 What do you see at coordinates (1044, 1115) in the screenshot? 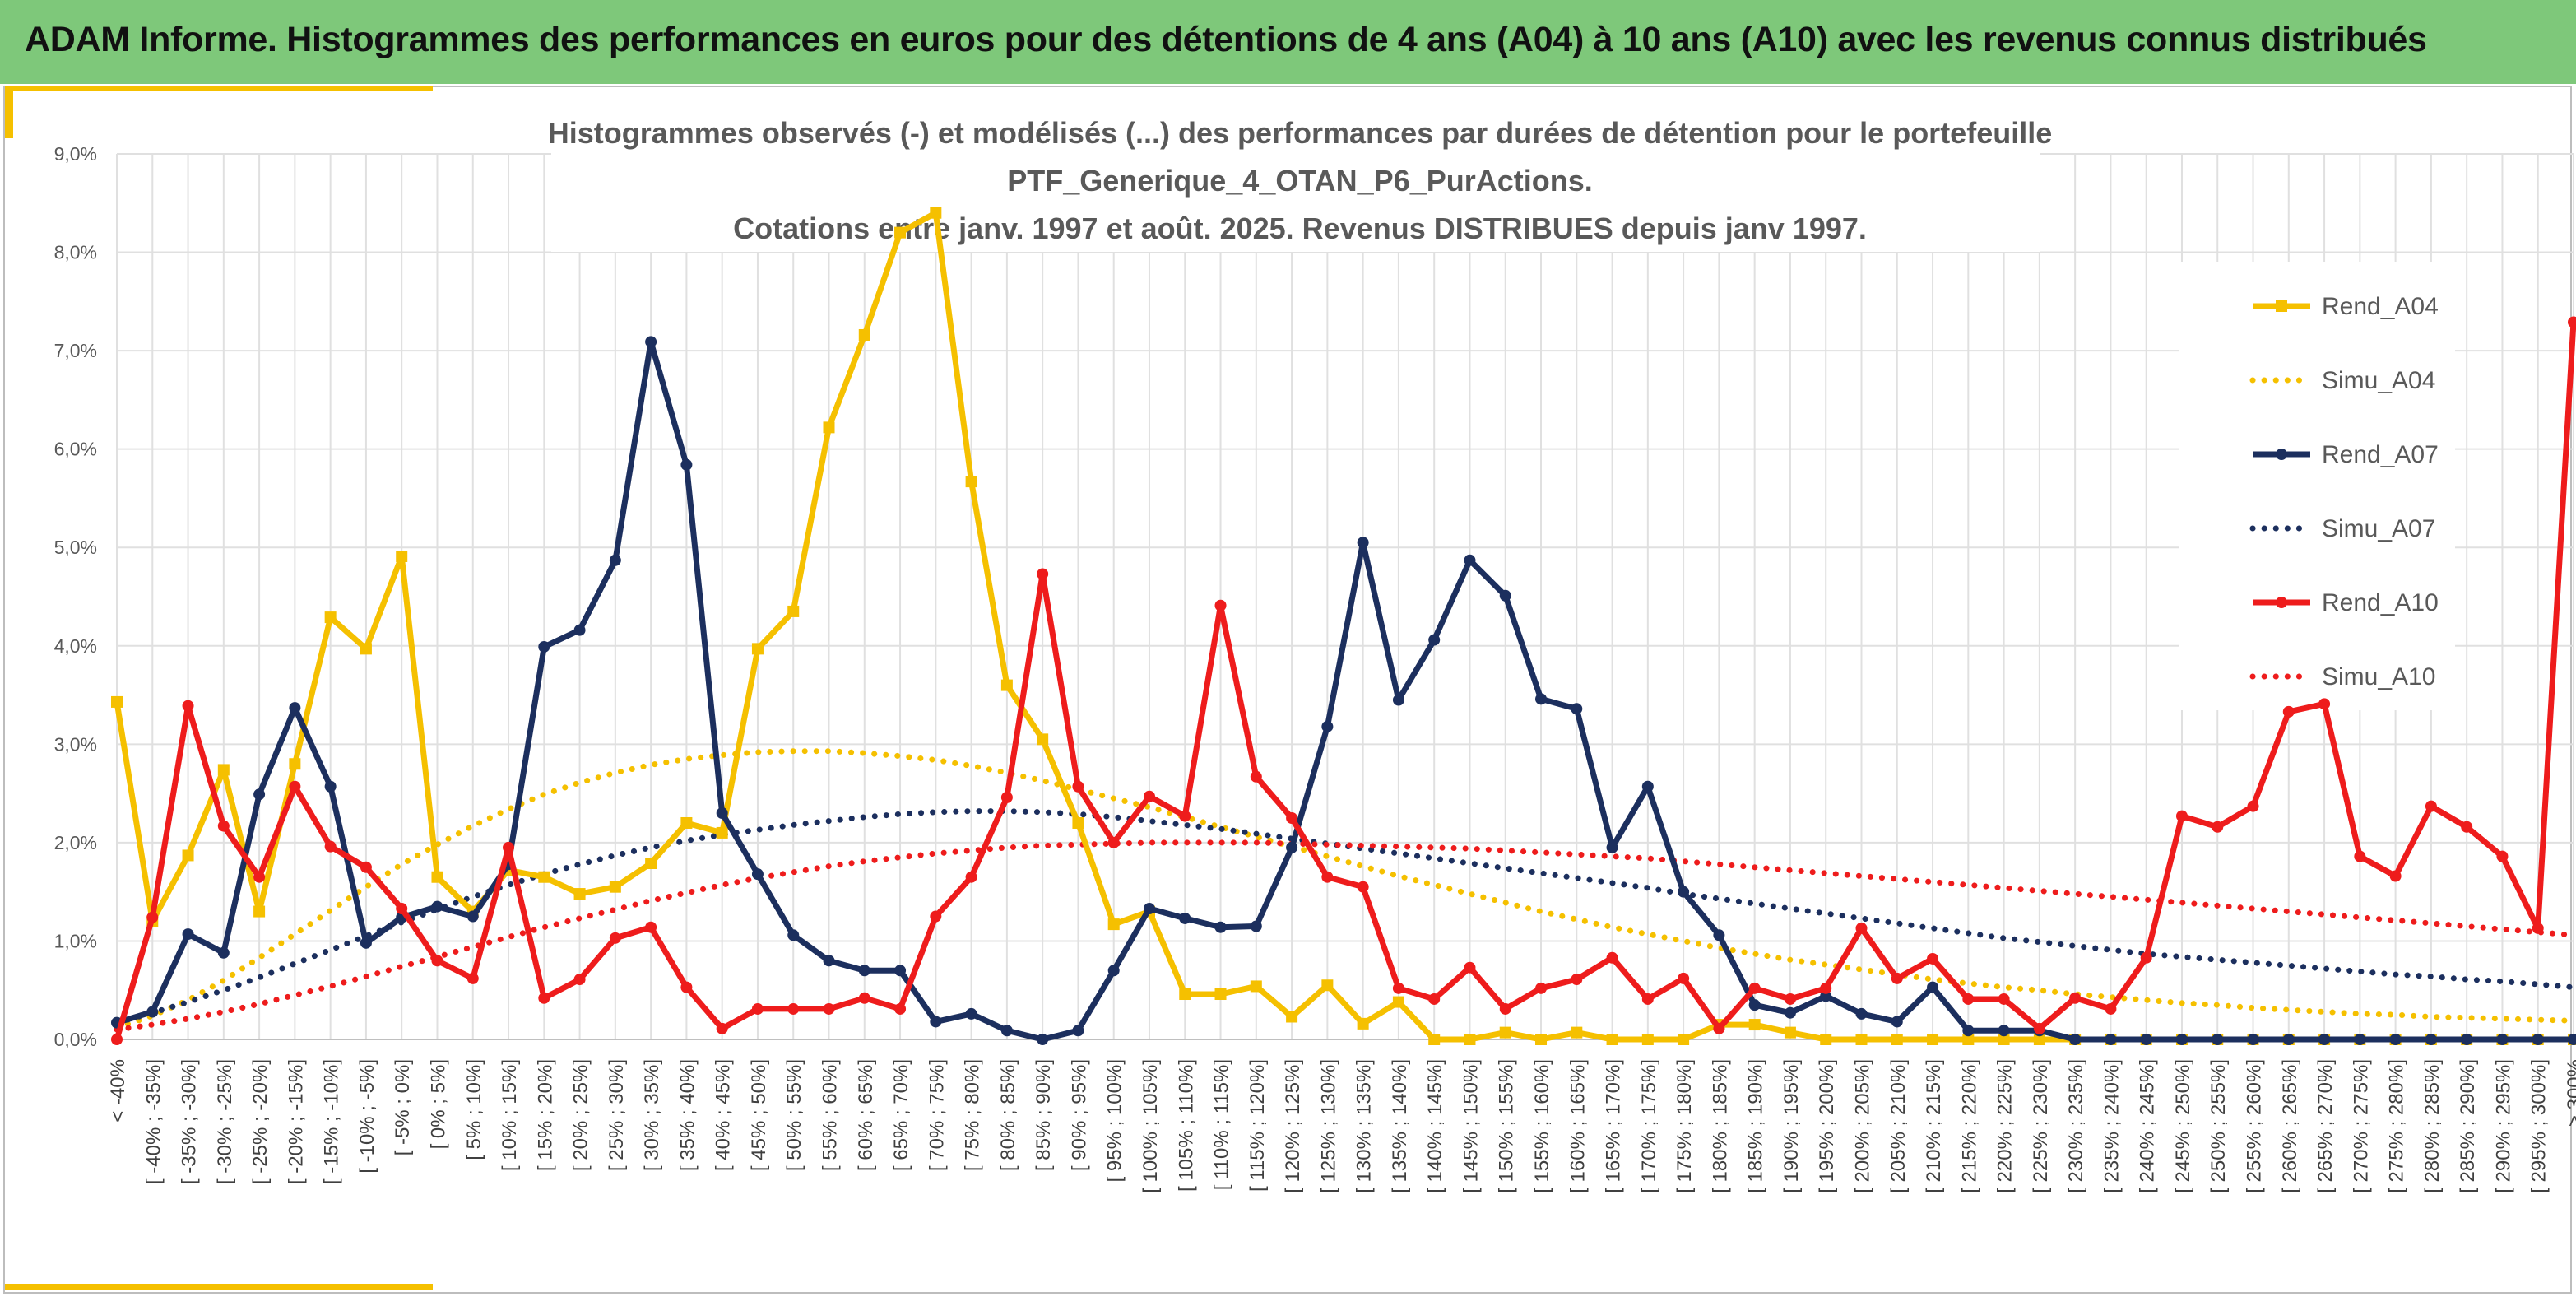
I see `x-tick-label: [ 85% ; 90%]` at bounding box center [1044, 1115].